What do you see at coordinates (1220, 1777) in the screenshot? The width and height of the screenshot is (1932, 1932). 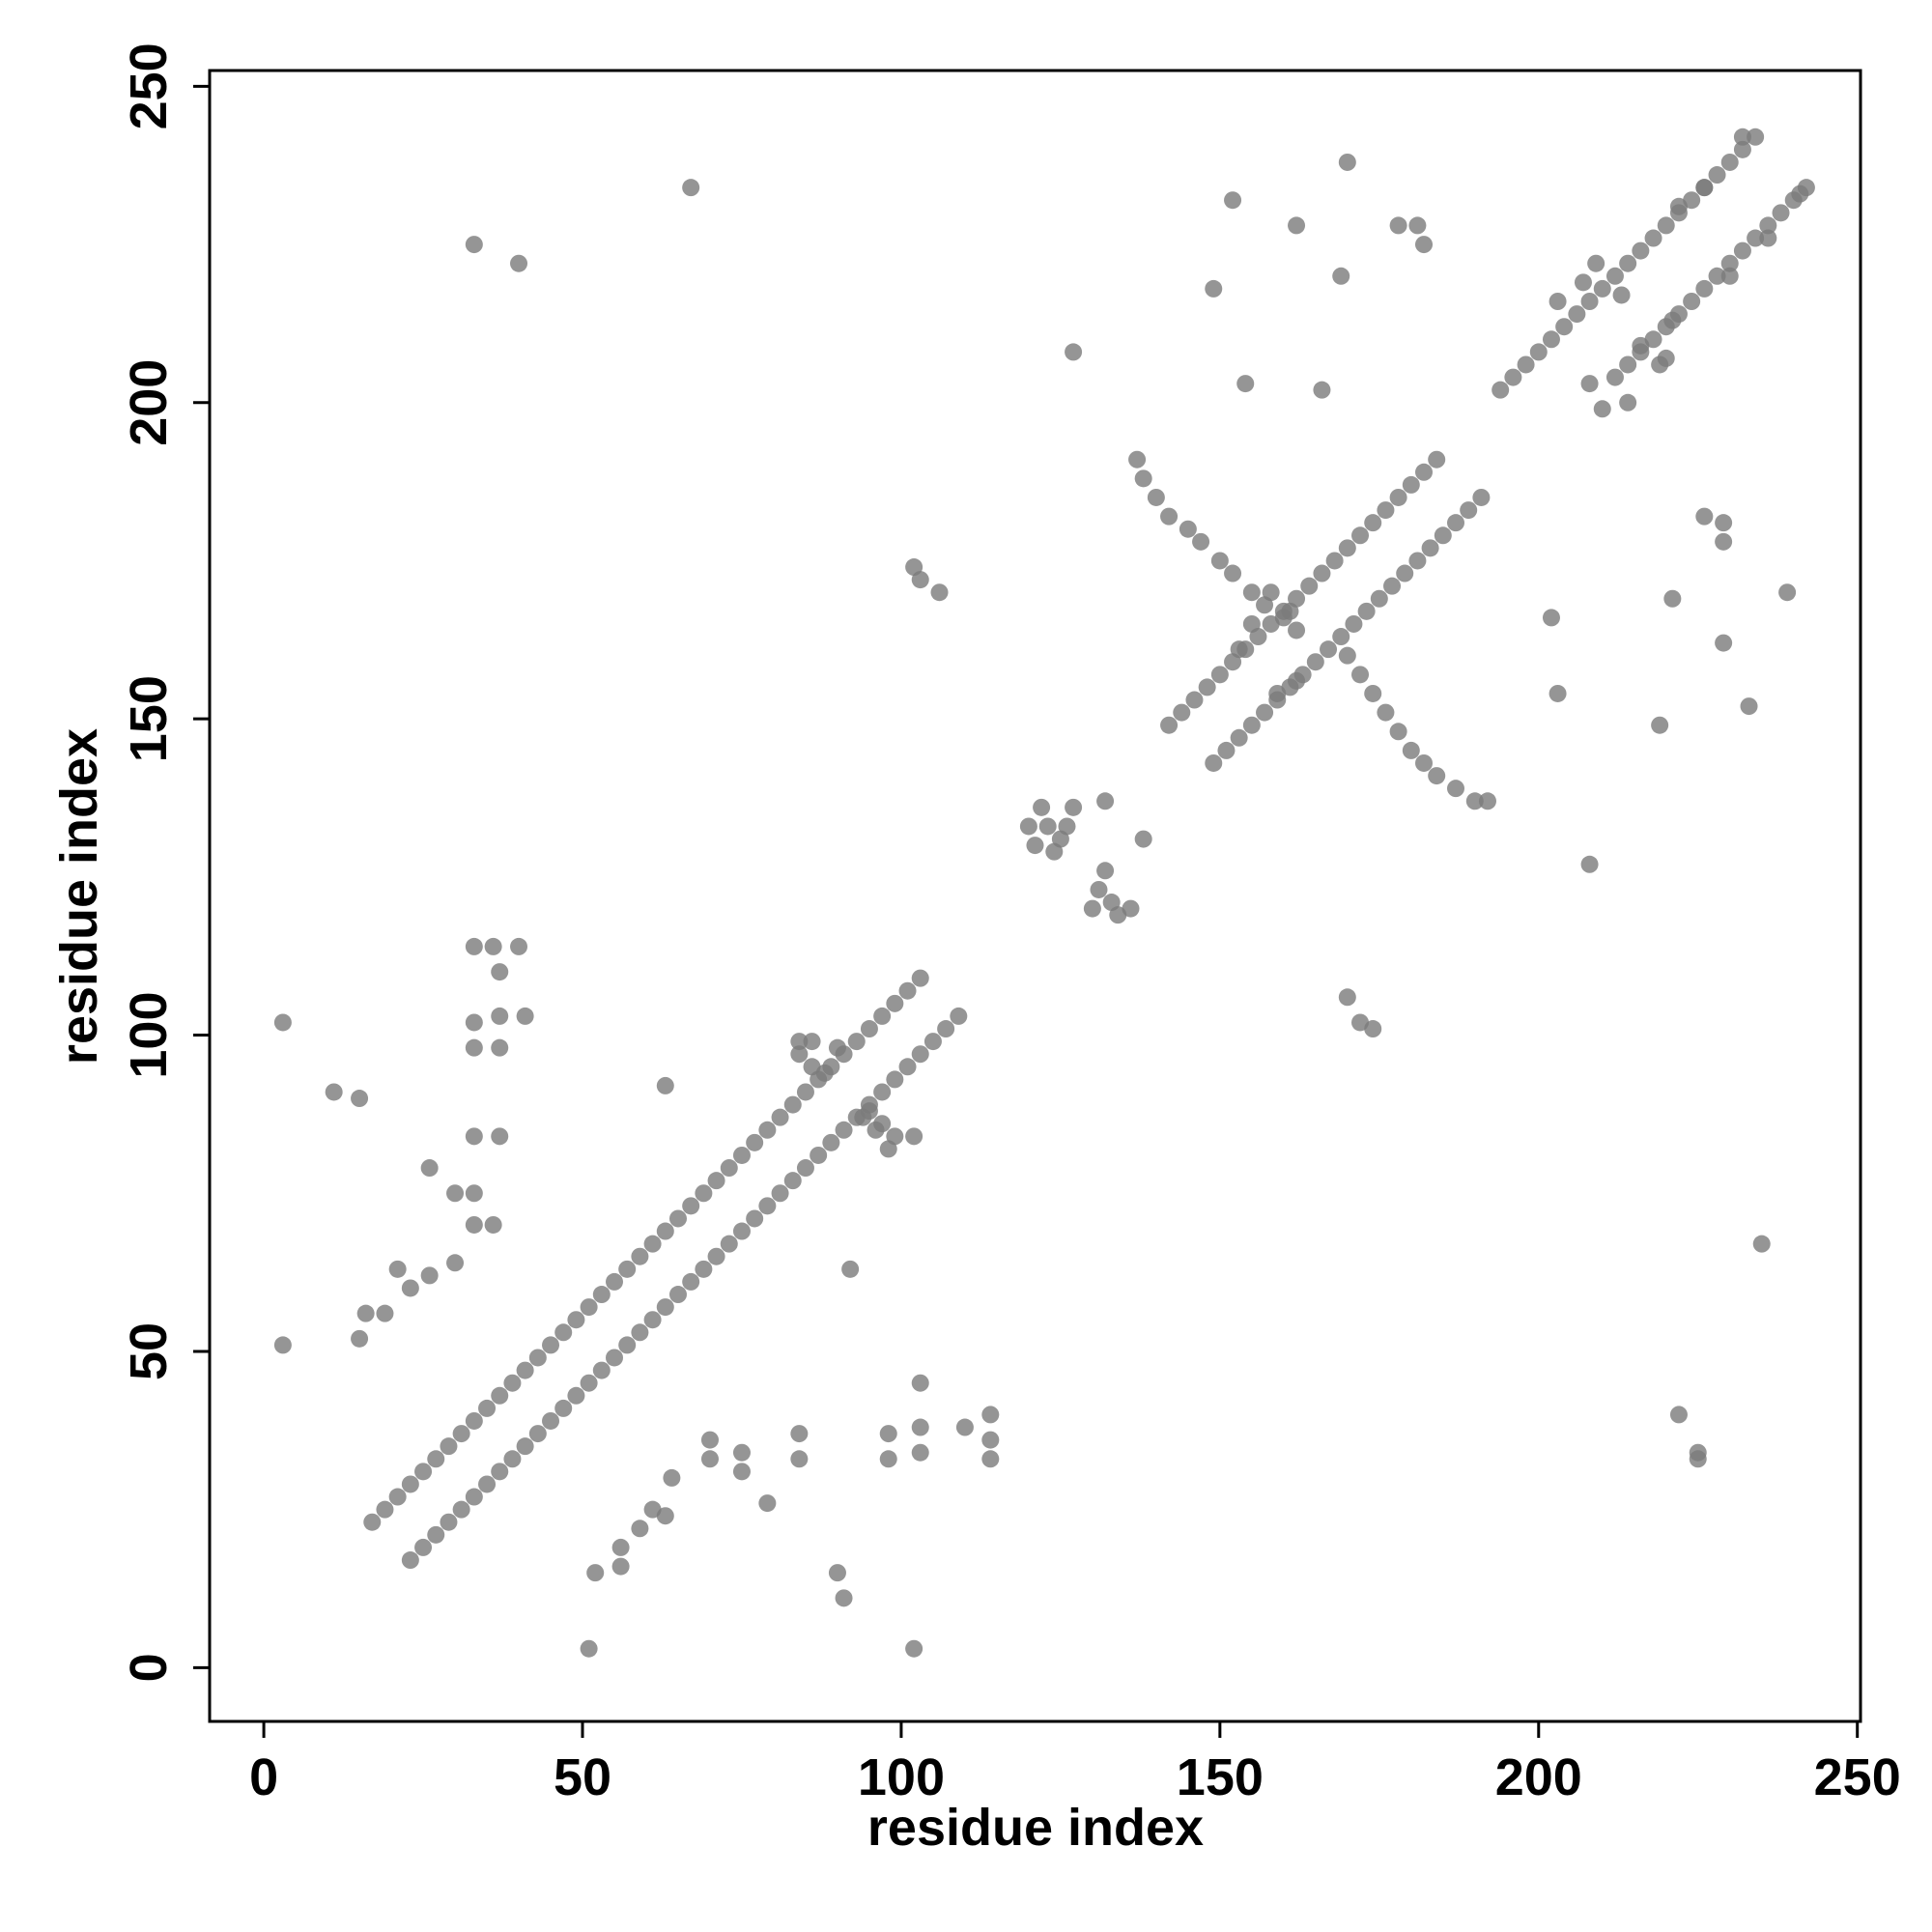 I see `x-tick-label: 150` at bounding box center [1220, 1777].